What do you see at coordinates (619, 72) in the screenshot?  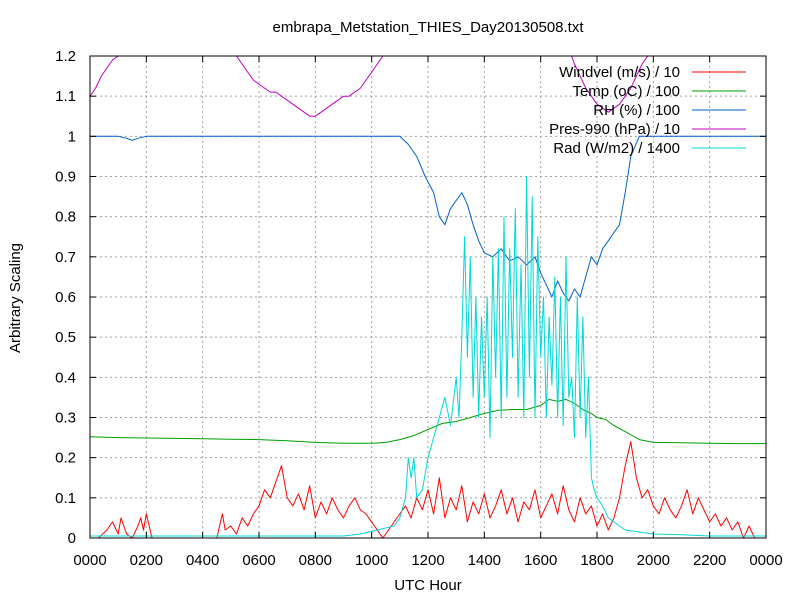 I see `legend-label: Windvel (m/s) / 10` at bounding box center [619, 72].